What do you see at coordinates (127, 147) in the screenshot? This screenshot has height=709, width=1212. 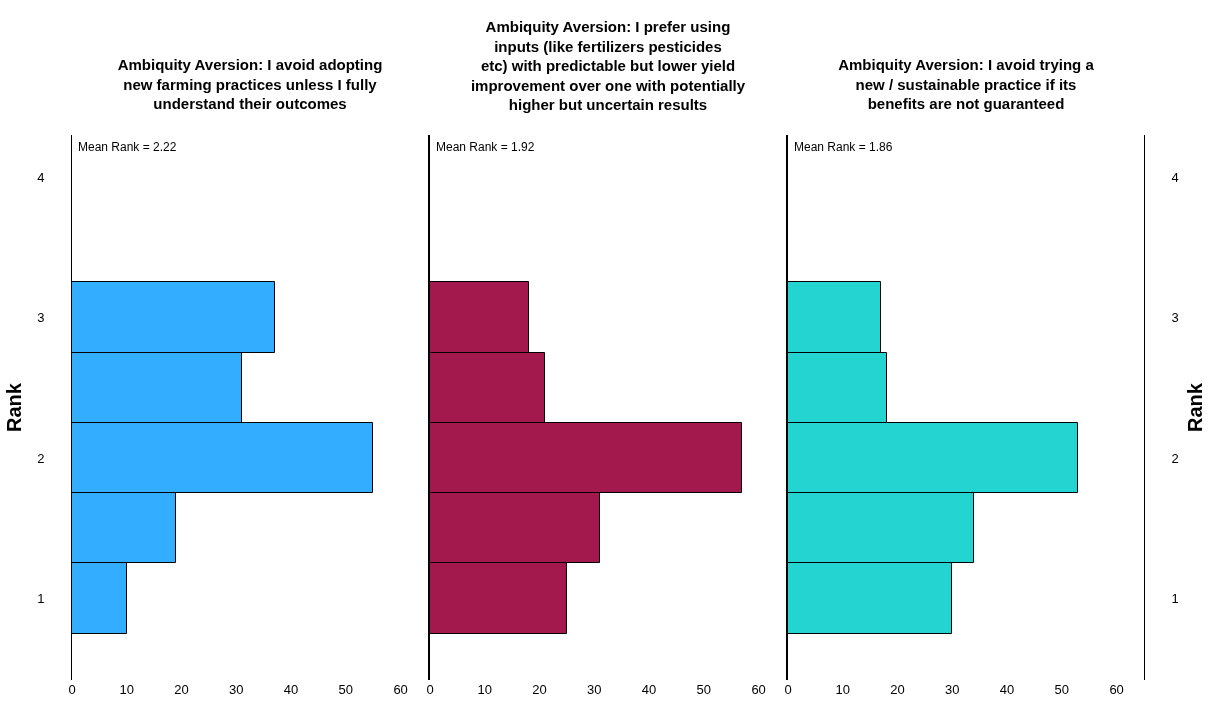 I see `annotation: Mean Rank = 2.22` at bounding box center [127, 147].